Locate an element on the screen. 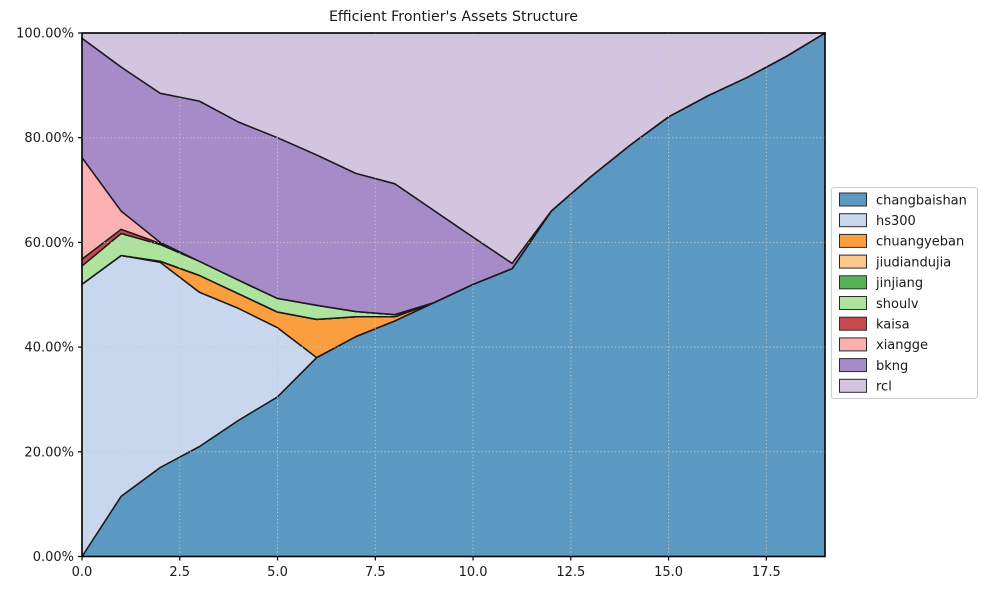 The image size is (1002, 595). legend-item-chuangyeban: chuangyeban is located at coordinates (901, 241).